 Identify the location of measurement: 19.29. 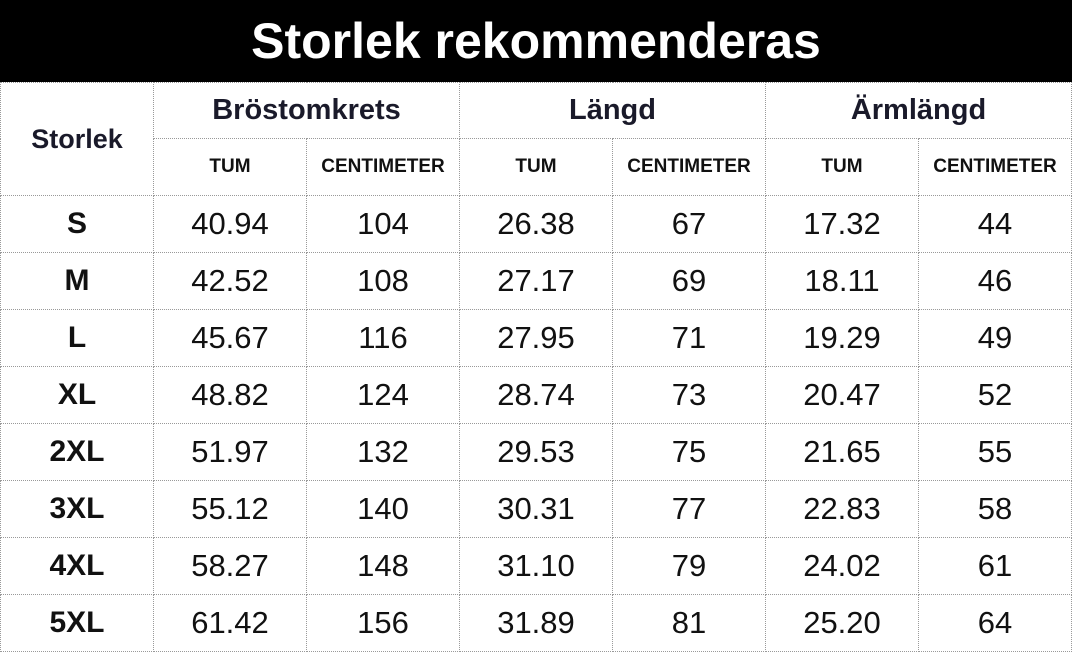
(842, 338).